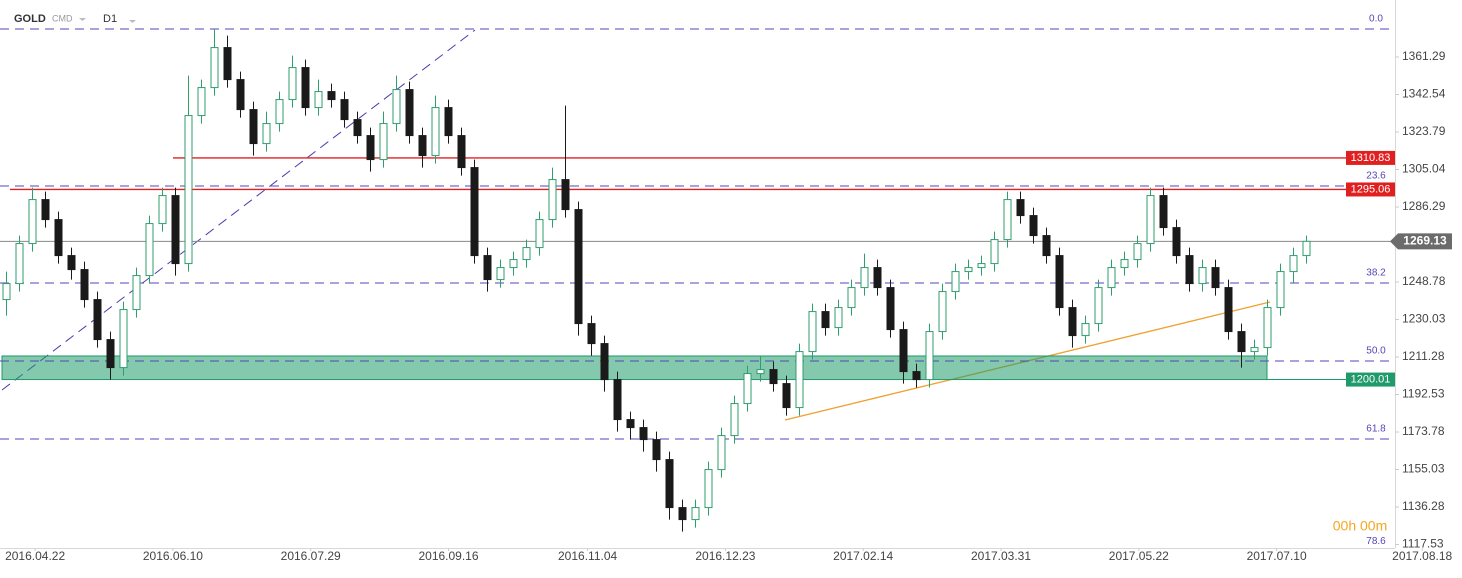 The width and height of the screenshot is (1462, 578). What do you see at coordinates (62, 18) in the screenshot?
I see `market: CMD` at bounding box center [62, 18].